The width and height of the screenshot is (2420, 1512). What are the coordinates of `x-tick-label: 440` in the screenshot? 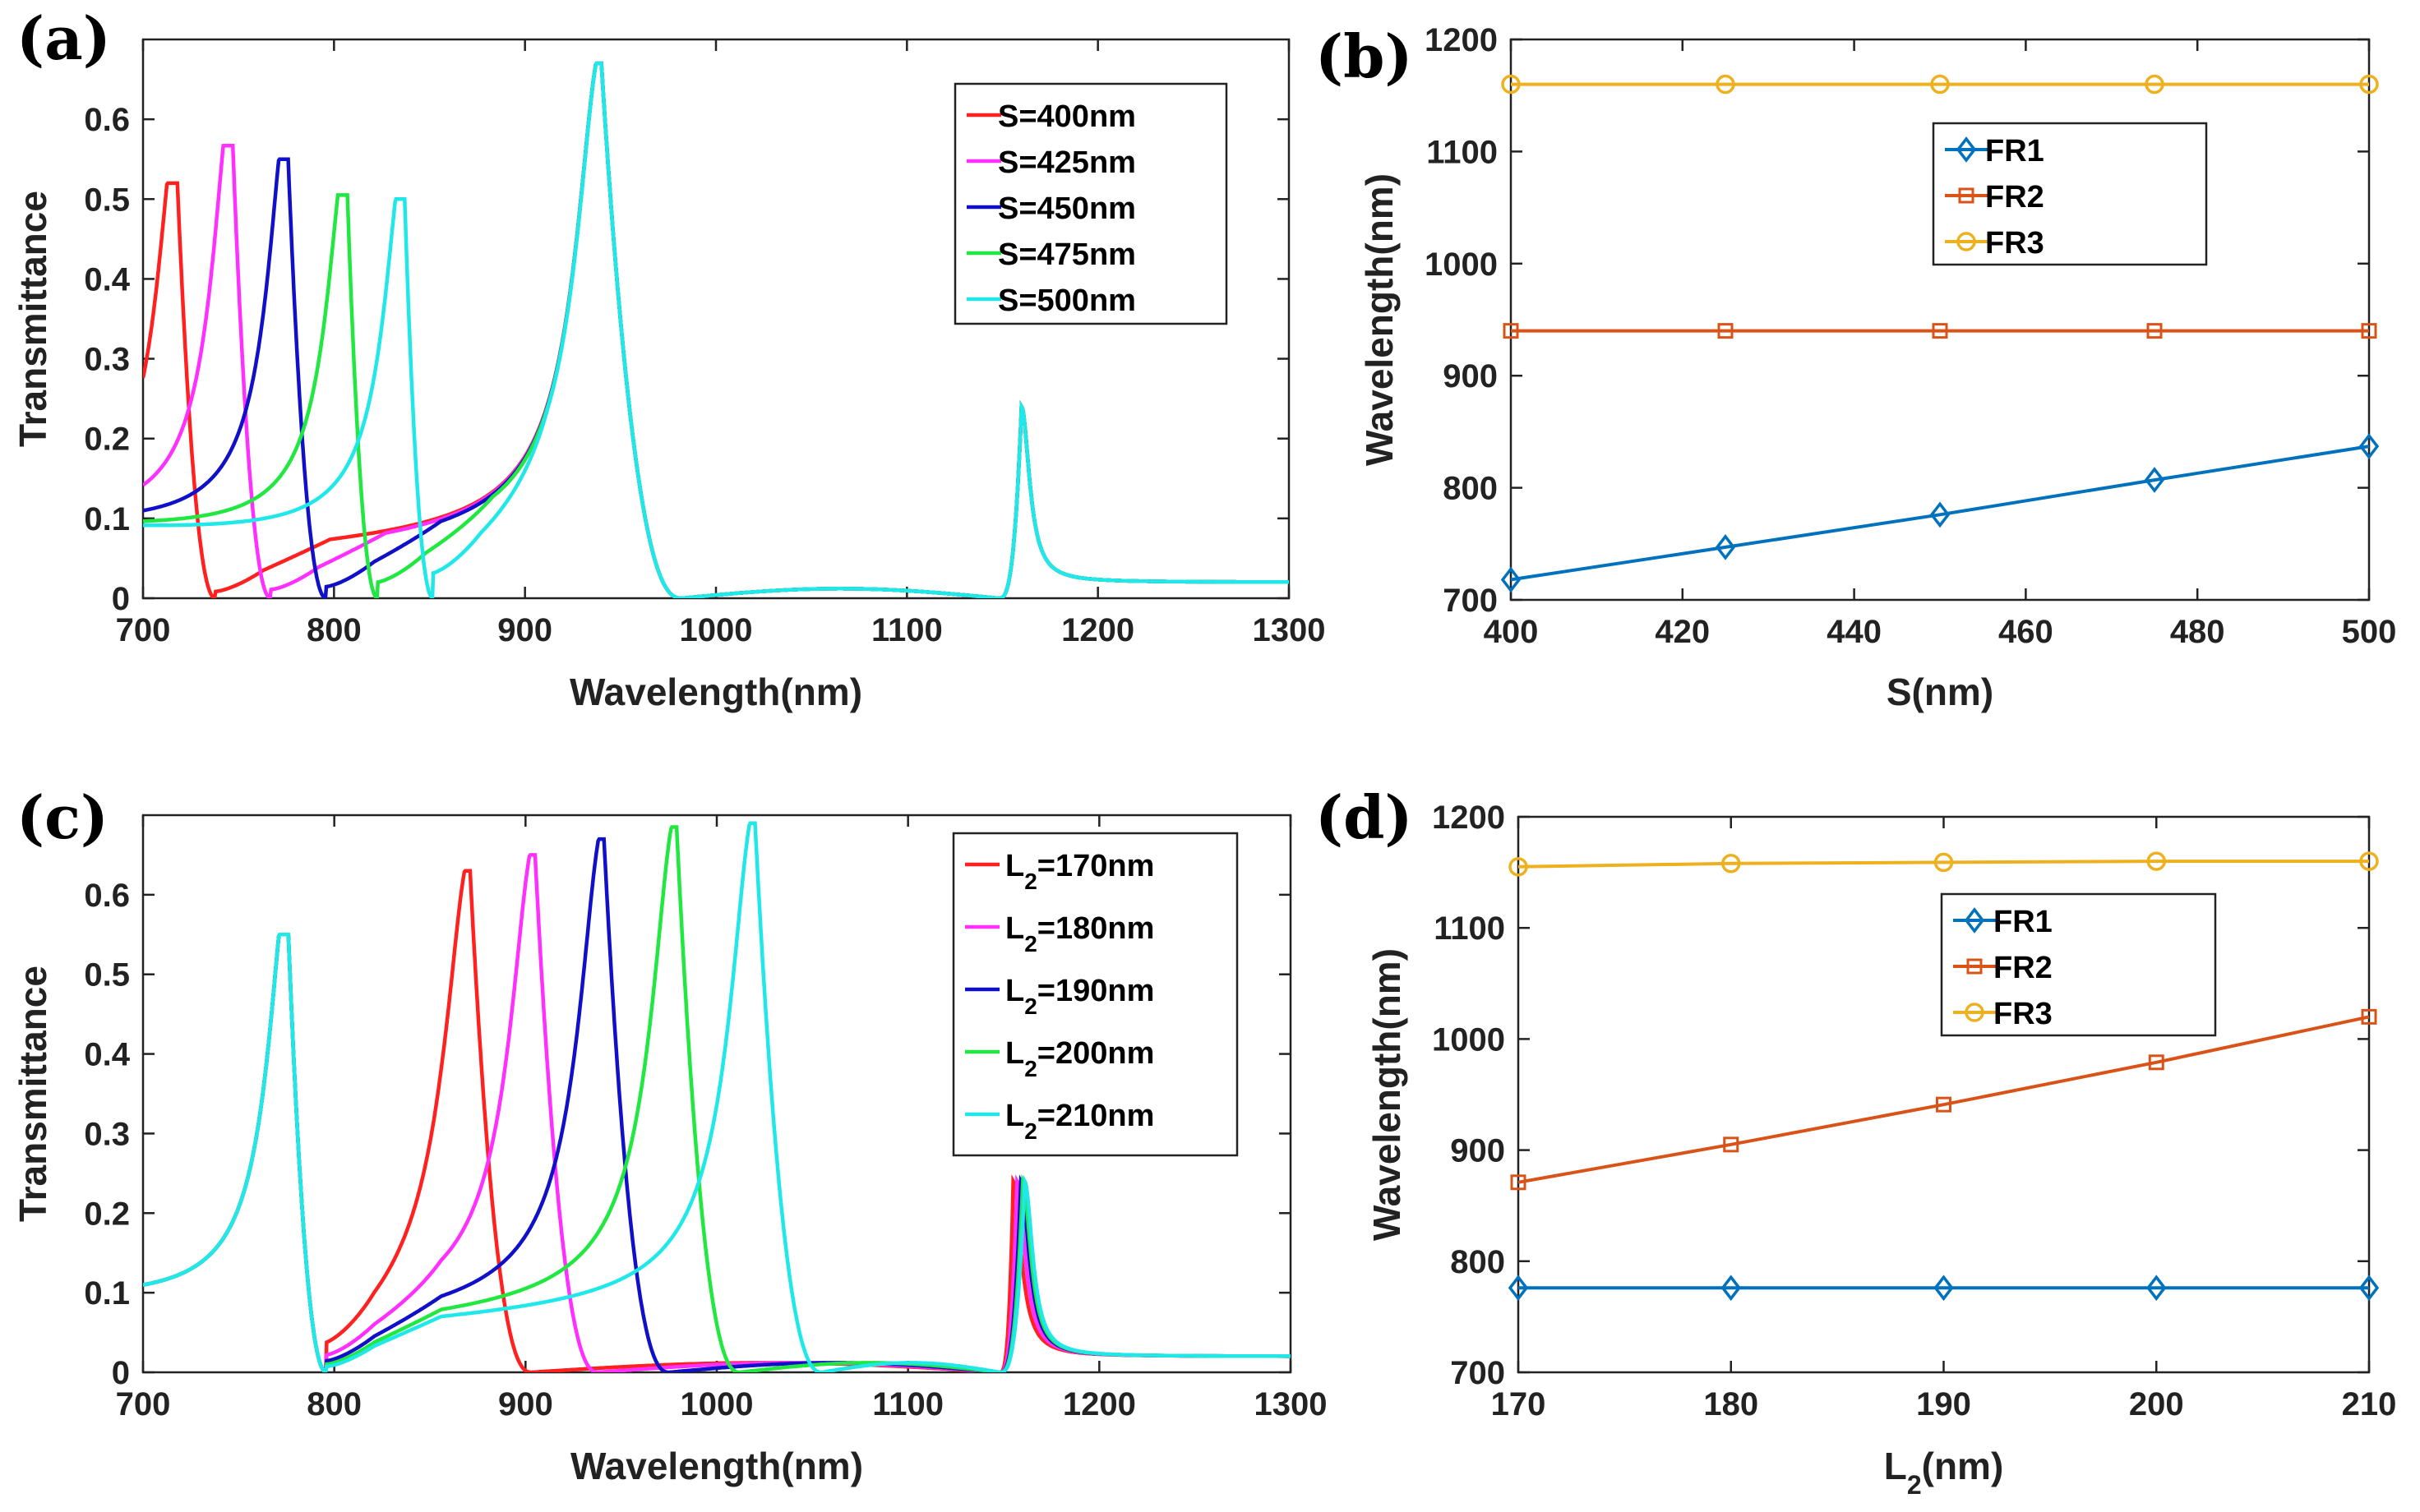 It's located at (1854, 632).